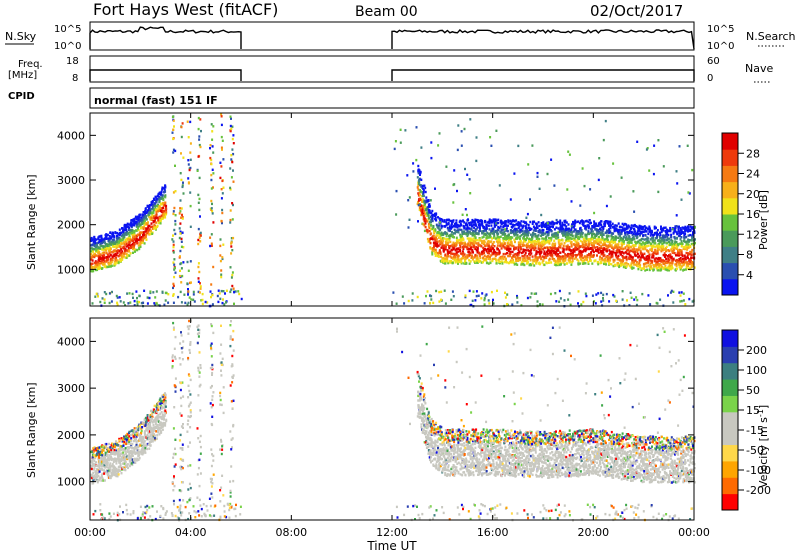 The height and width of the screenshot is (554, 800). I want to click on nave-label: Nave, so click(759, 68).